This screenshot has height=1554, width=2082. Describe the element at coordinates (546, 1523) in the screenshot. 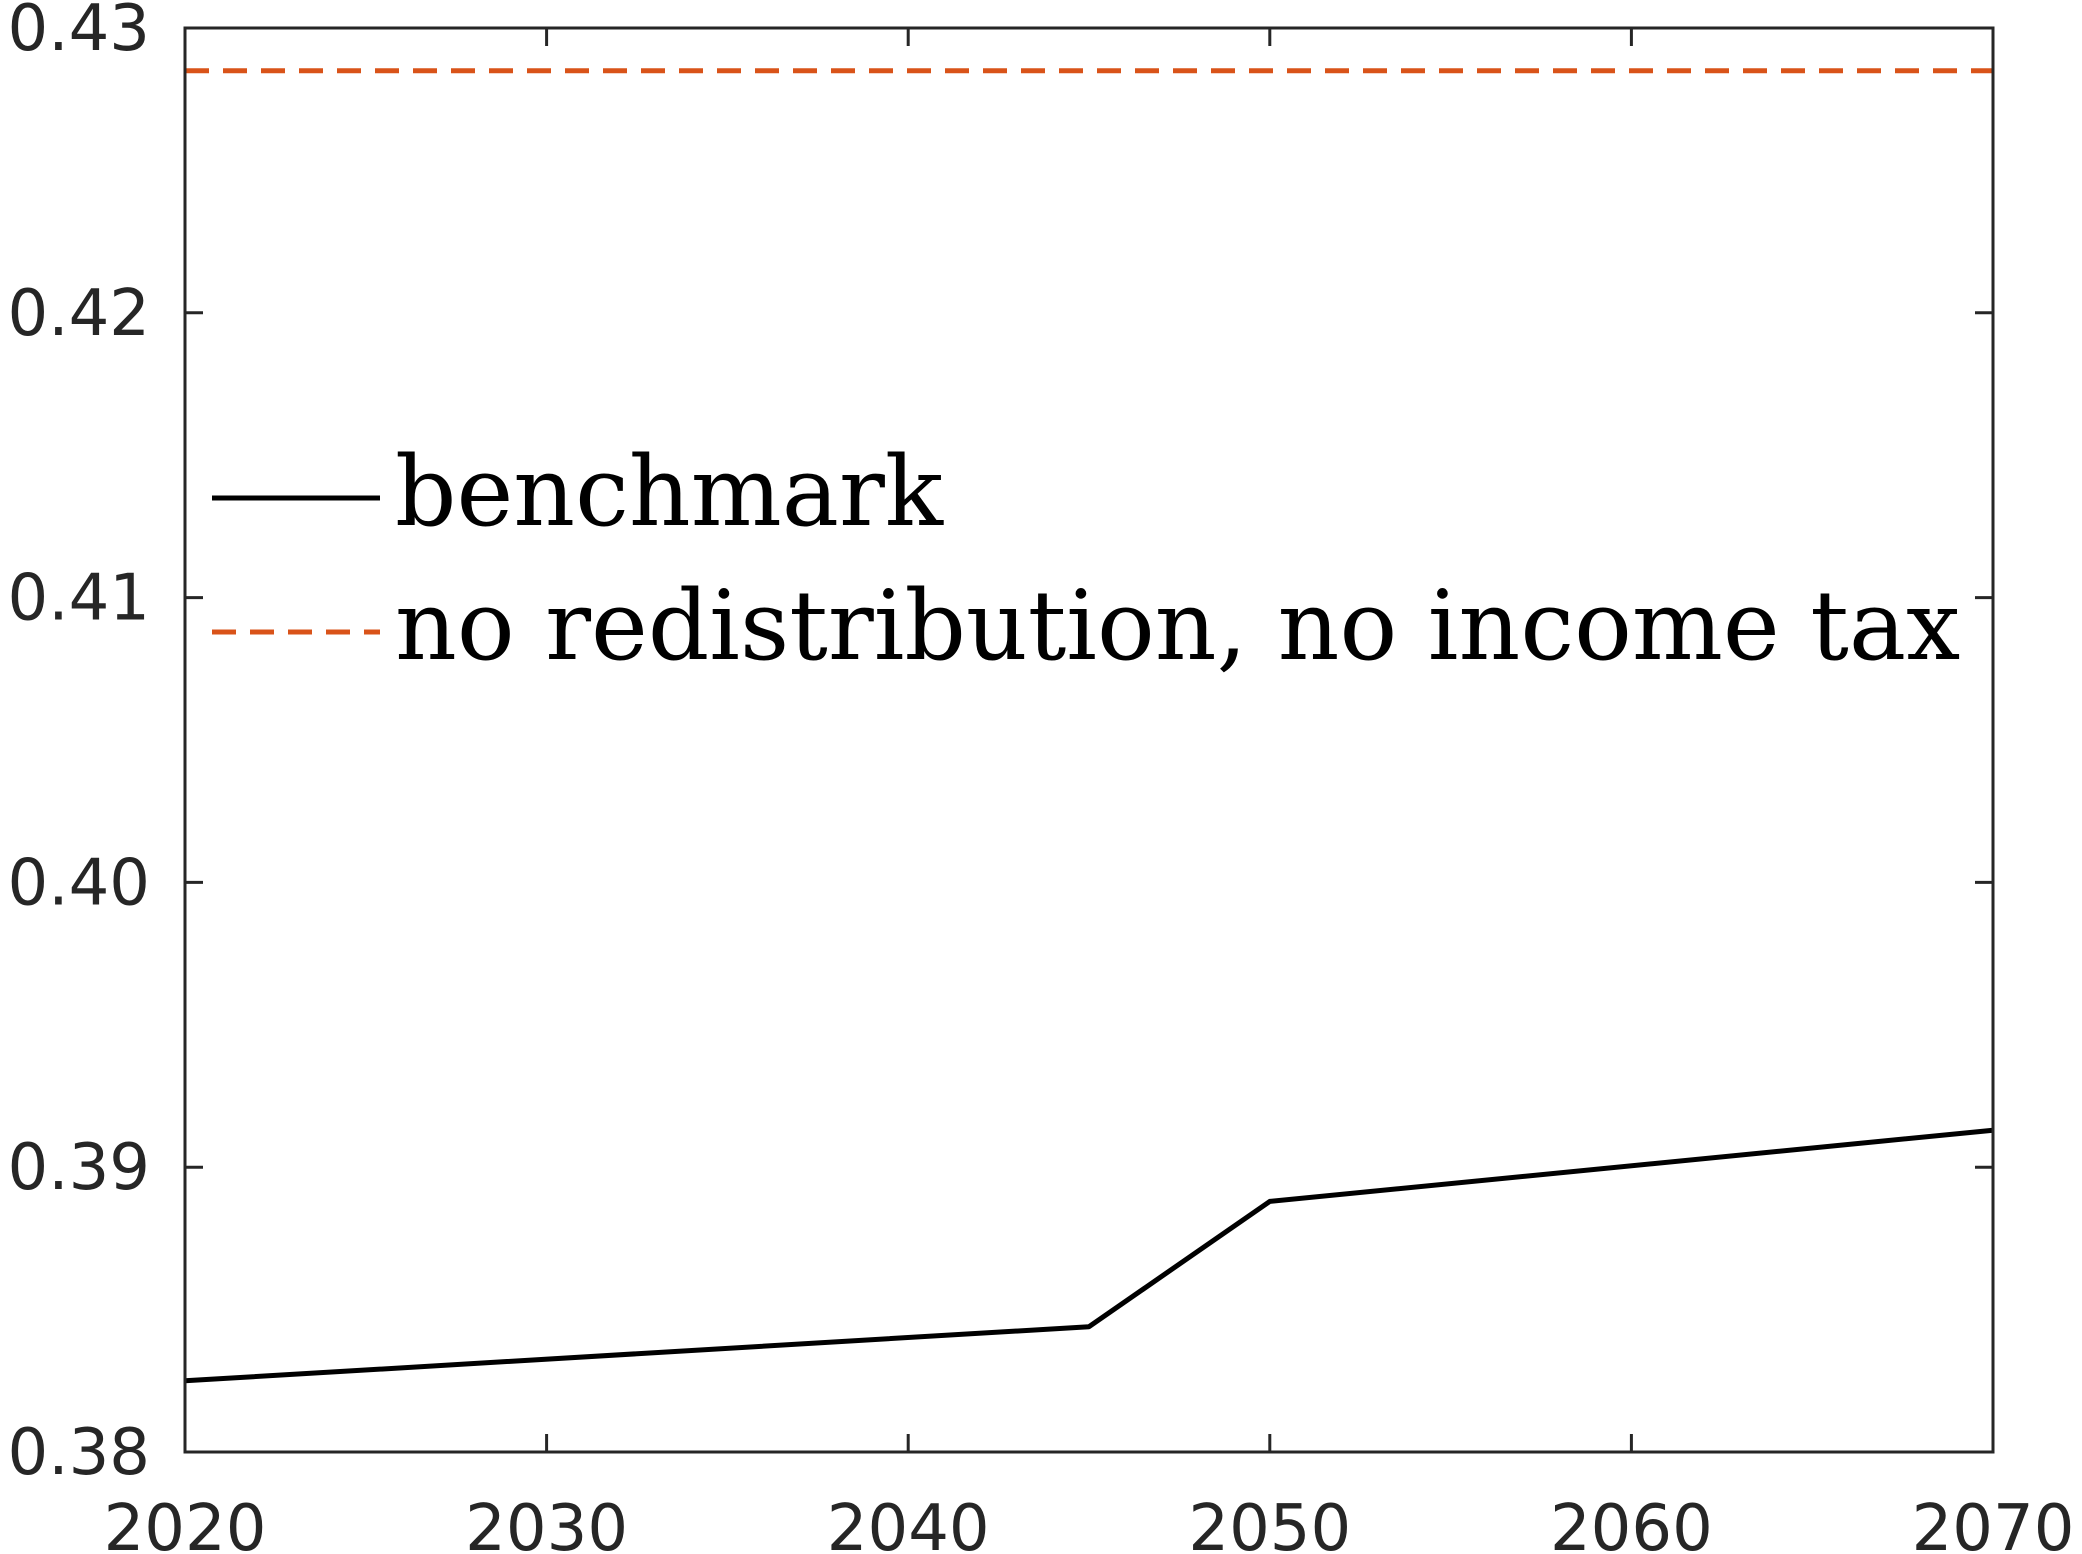

I see `x-tick-label: 2030` at that location.